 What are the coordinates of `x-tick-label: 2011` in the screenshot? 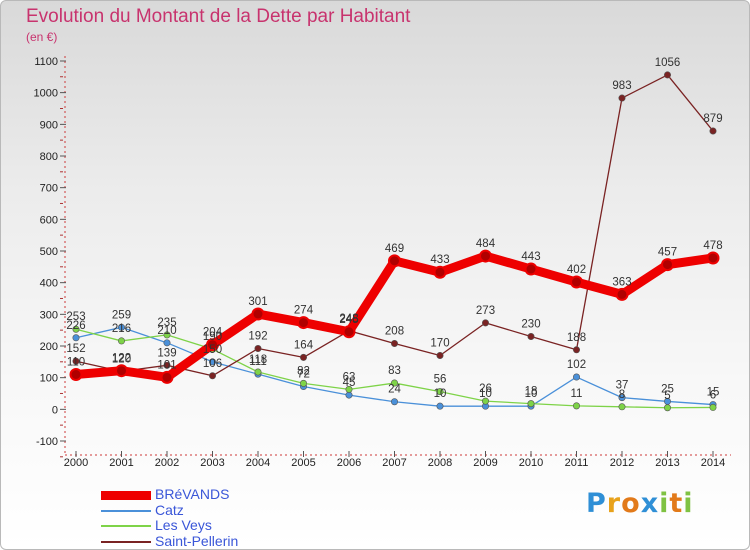 It's located at (577, 463).